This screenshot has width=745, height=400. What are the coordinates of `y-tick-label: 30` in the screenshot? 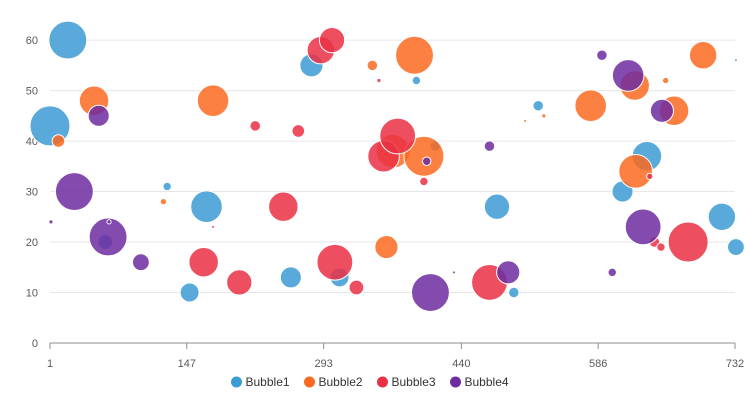 It's located at (32, 193).